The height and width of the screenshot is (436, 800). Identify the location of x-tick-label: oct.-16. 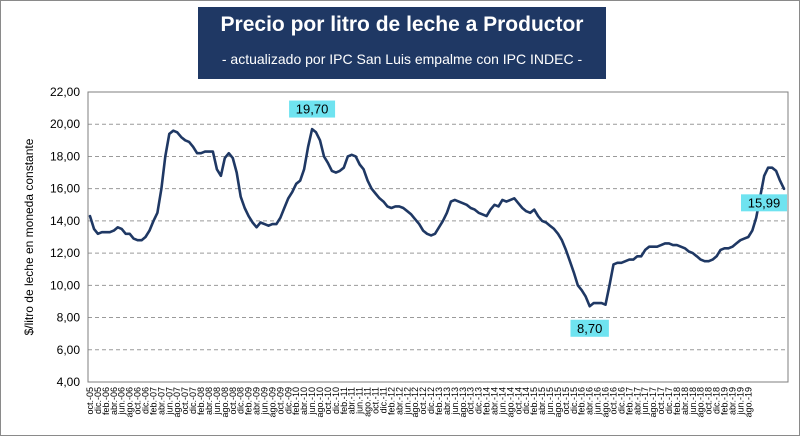
(613, 401).